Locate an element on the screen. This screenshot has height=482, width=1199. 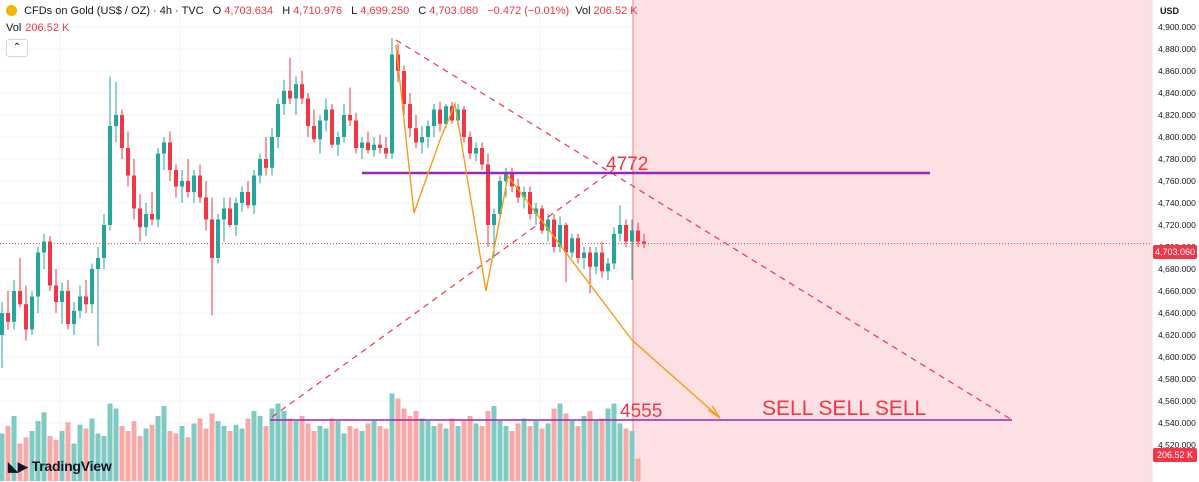
volume-legend: Vol 206.52 K is located at coordinates (37, 28).